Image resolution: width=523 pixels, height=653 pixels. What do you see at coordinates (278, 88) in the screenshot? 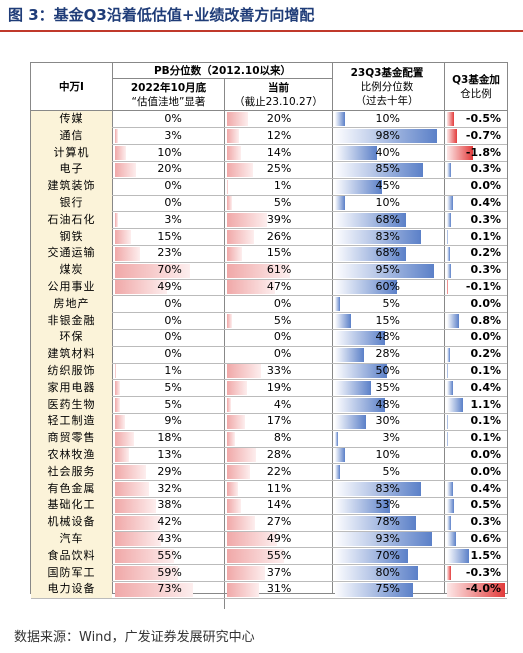
I see `header-line: 当前` at bounding box center [278, 88].